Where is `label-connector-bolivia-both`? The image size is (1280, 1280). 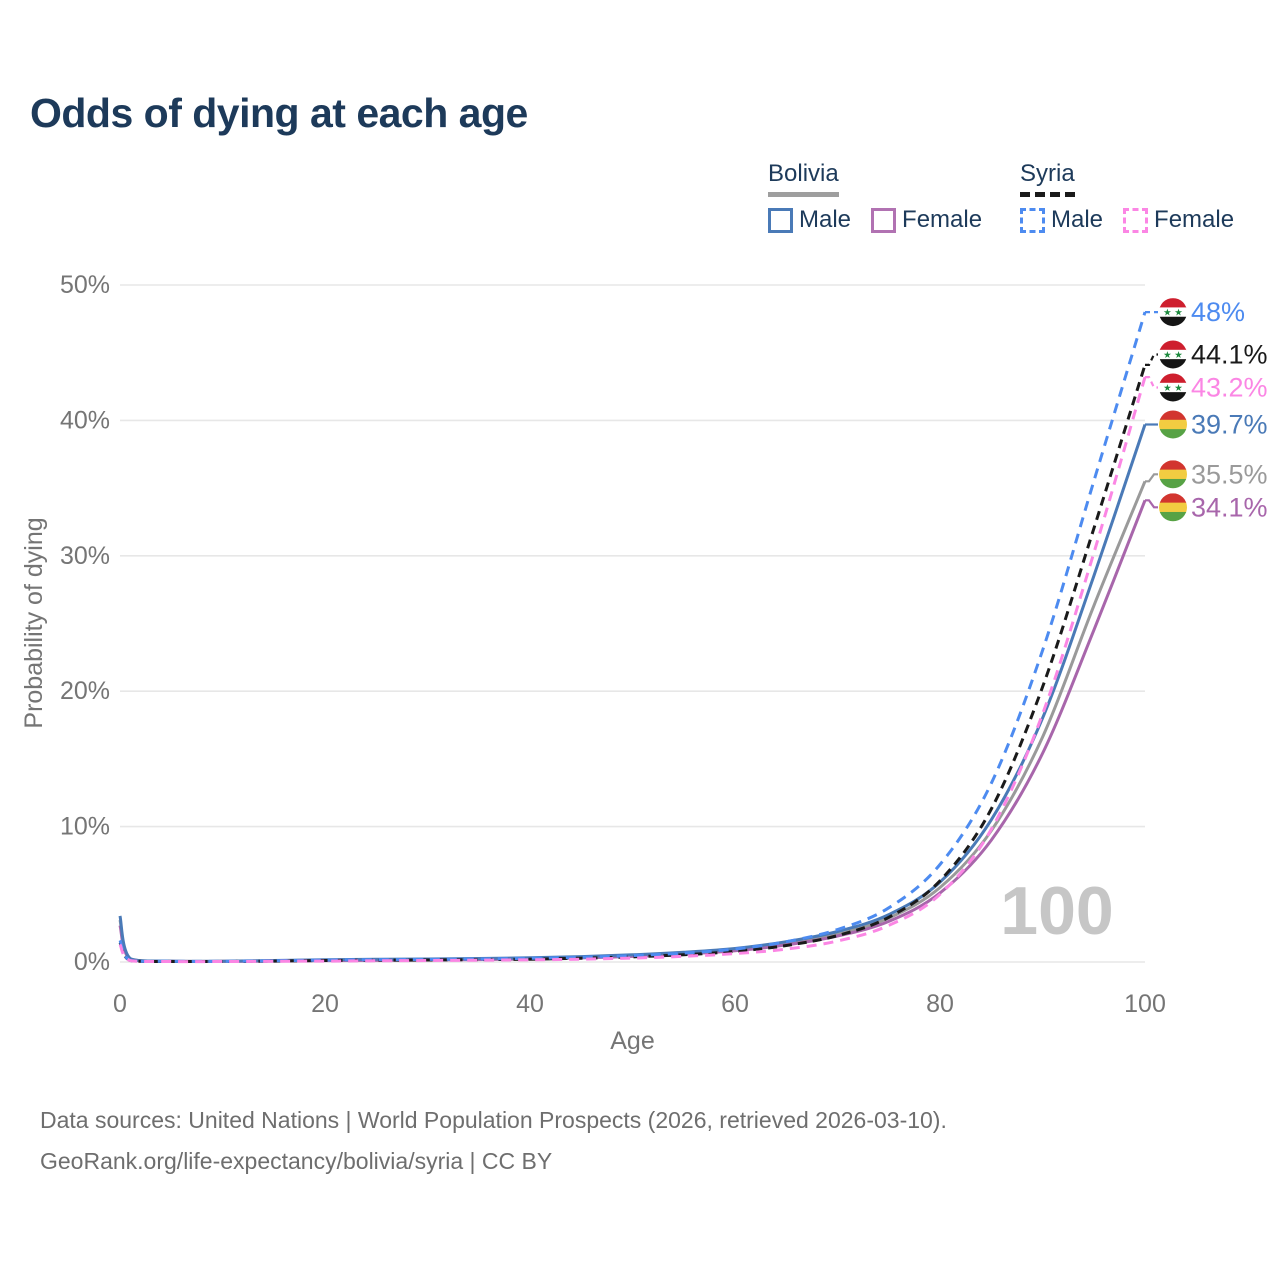
label-connector-bolivia-both is located at coordinates (1151, 478).